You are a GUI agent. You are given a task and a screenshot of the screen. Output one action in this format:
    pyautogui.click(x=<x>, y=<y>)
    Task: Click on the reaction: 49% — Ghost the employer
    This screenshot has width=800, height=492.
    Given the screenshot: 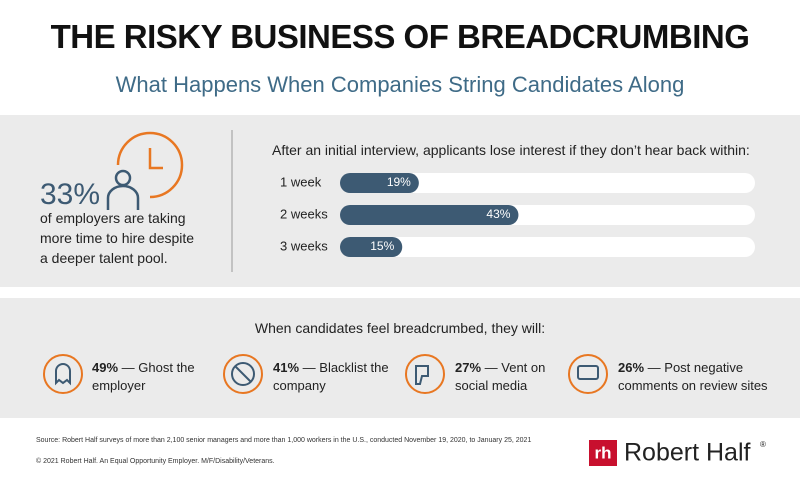 What is the action you would take?
    pyautogui.click(x=154, y=377)
    